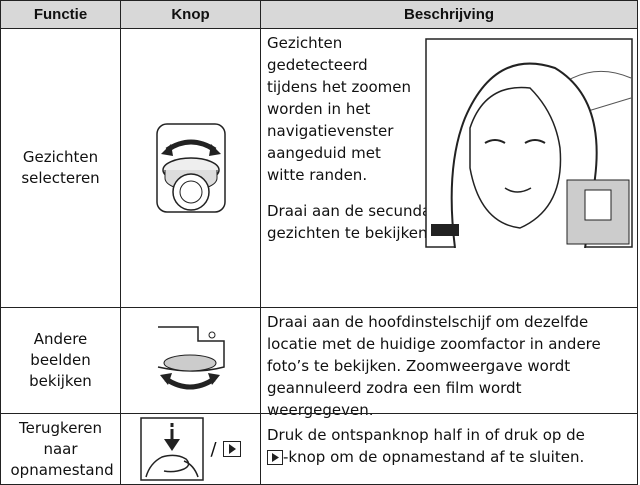  What do you see at coordinates (60, 14) in the screenshot?
I see `header-cell: Functie` at bounding box center [60, 14].